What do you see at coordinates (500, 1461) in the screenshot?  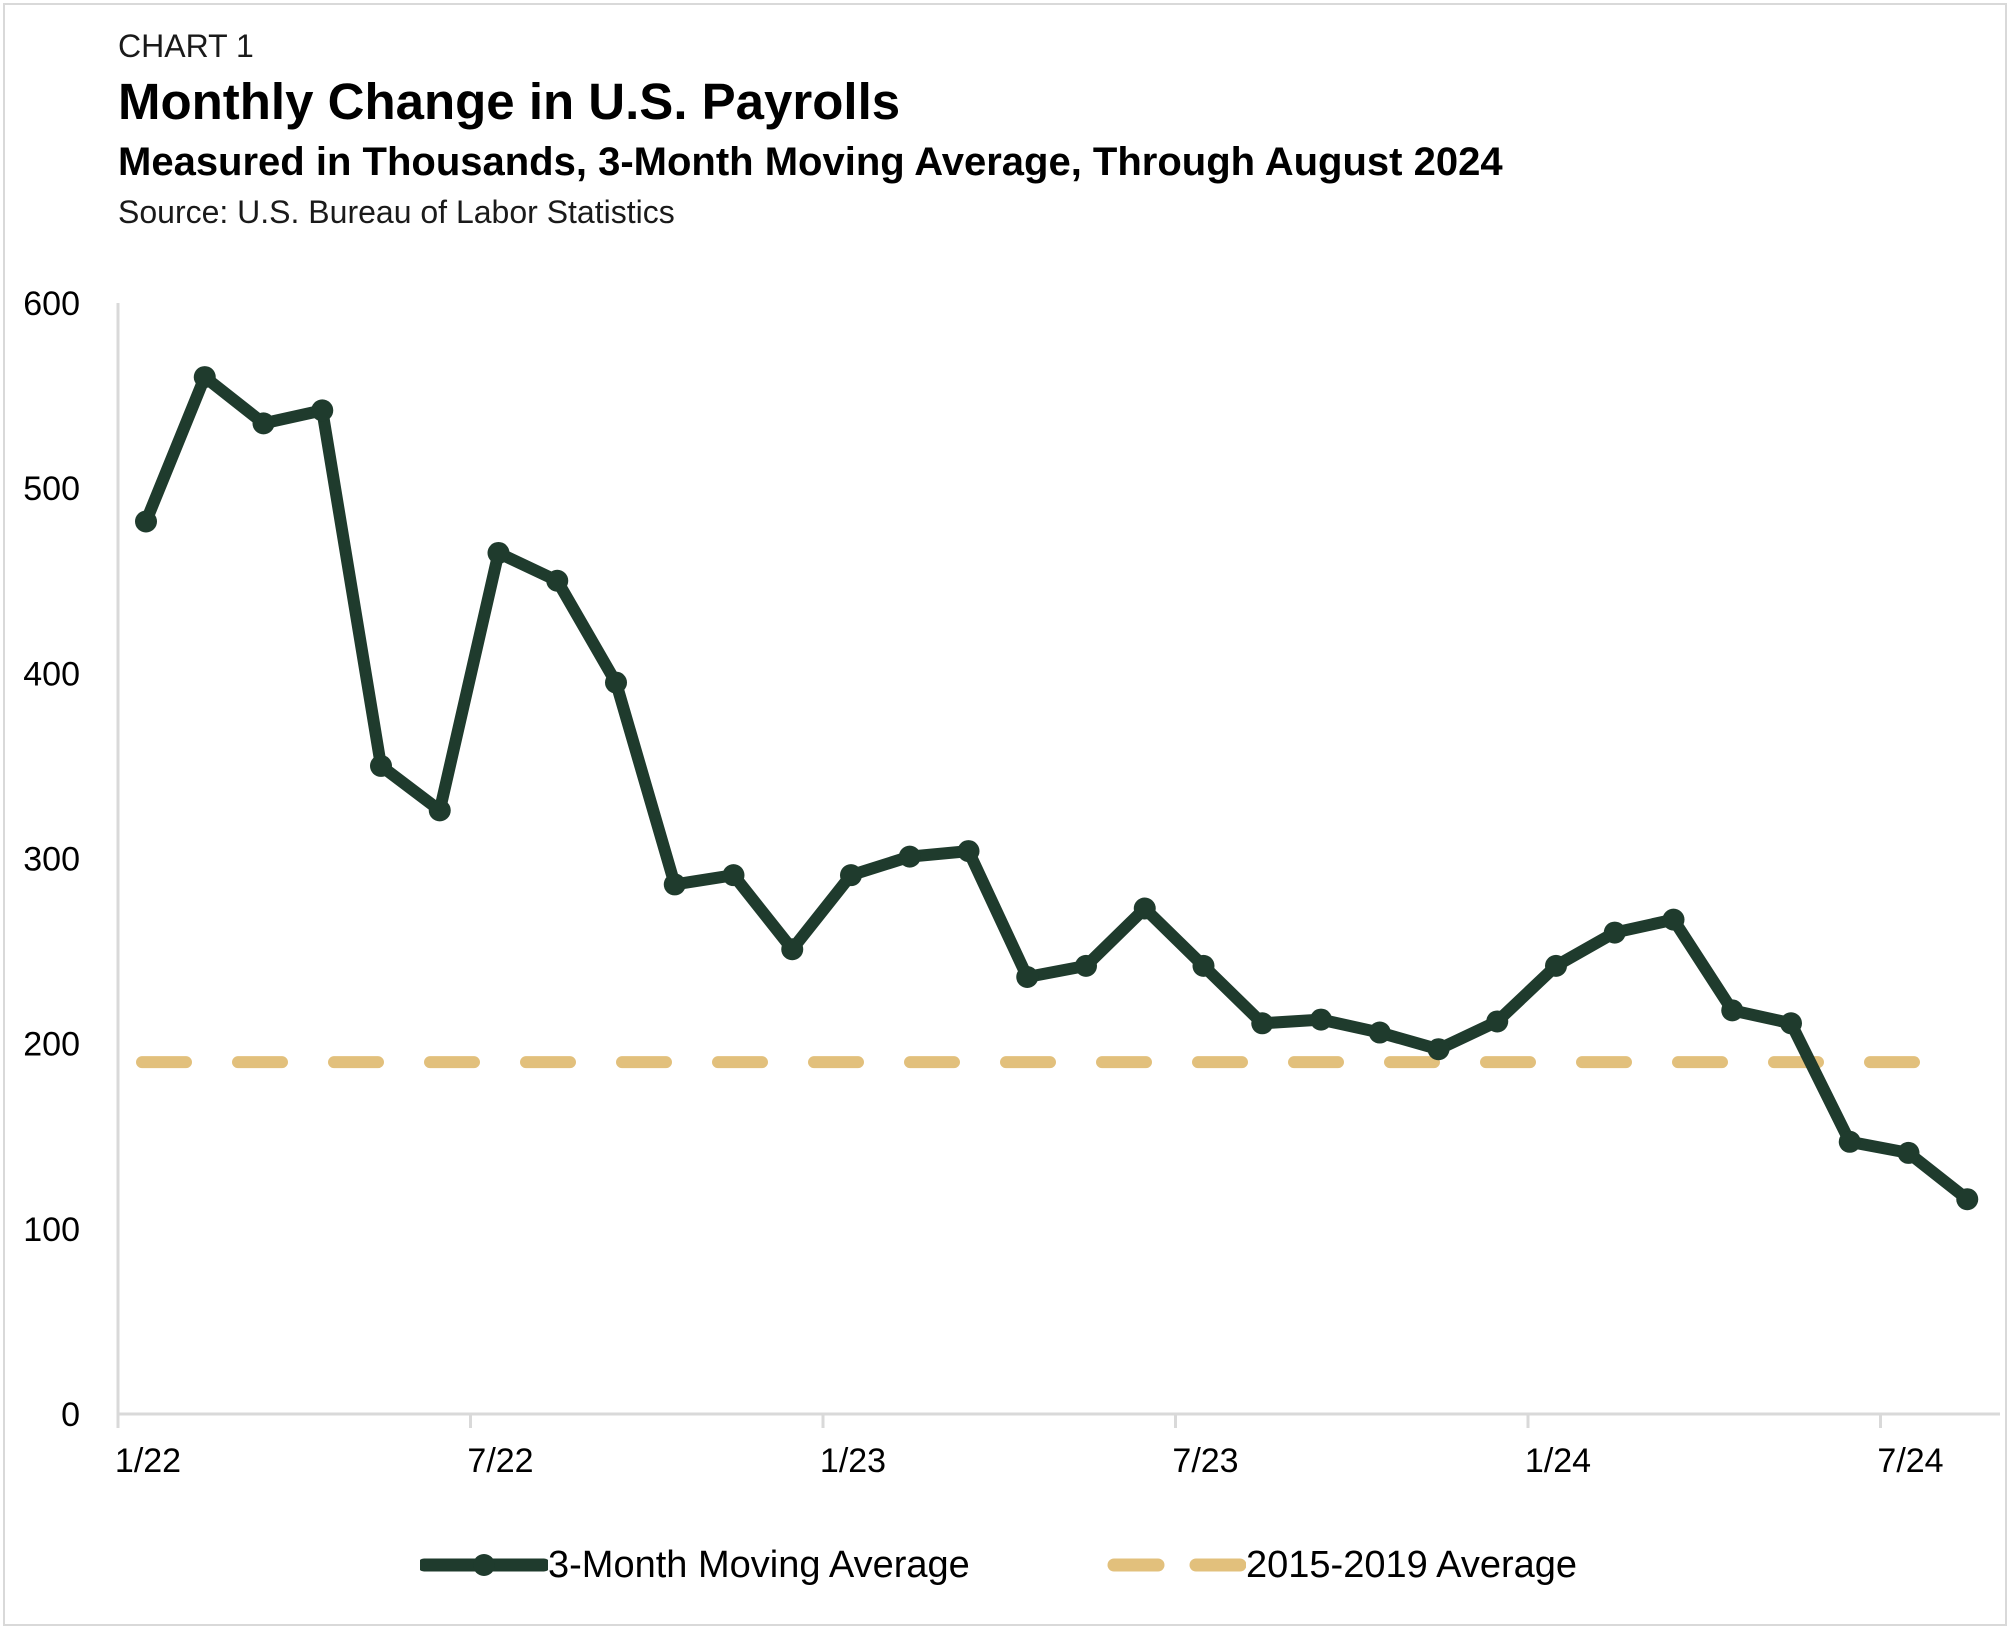 I see `x-tick-label: 7/22` at bounding box center [500, 1461].